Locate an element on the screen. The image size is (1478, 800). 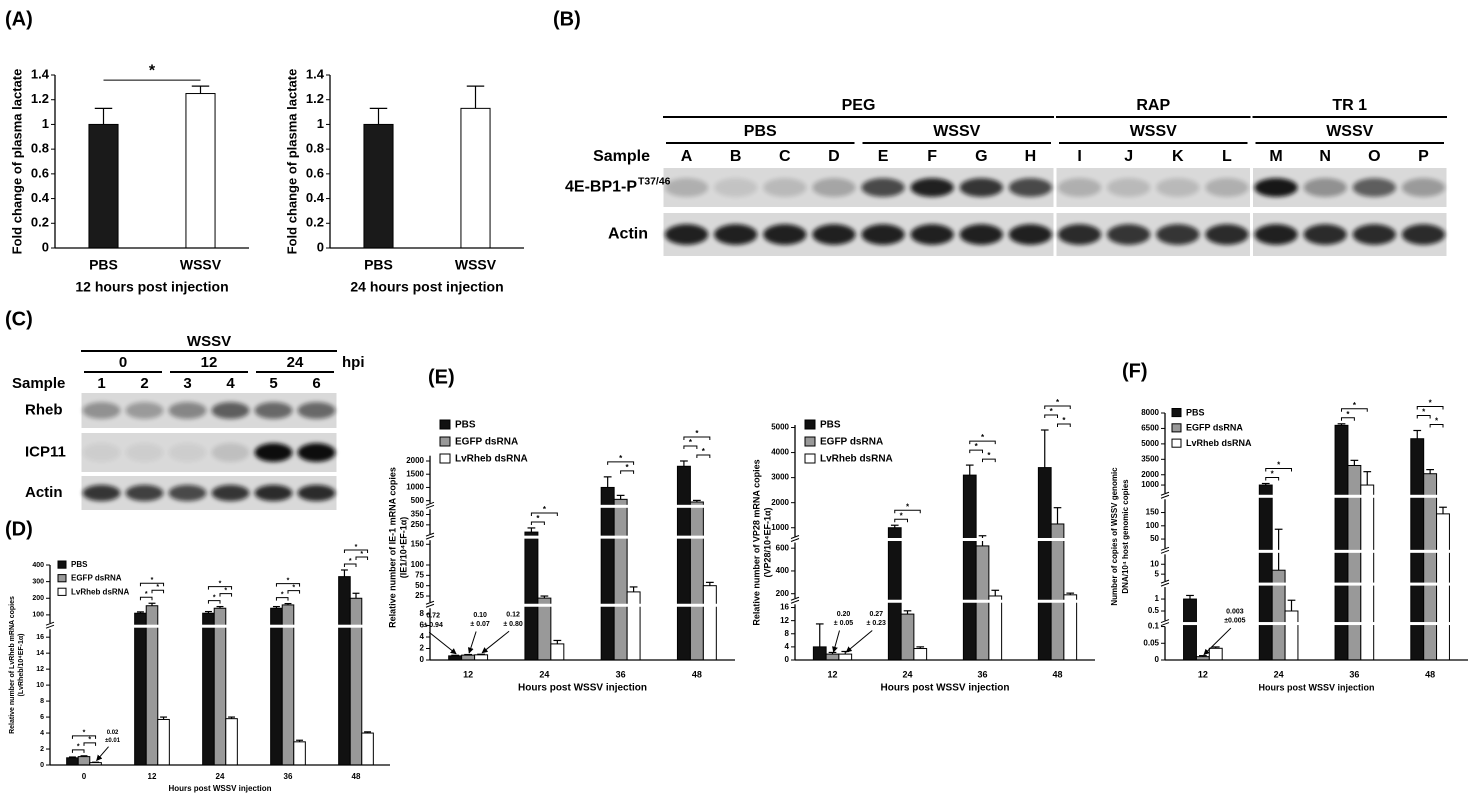
y-tick-label: 5000 is located at coordinates (780, 427).